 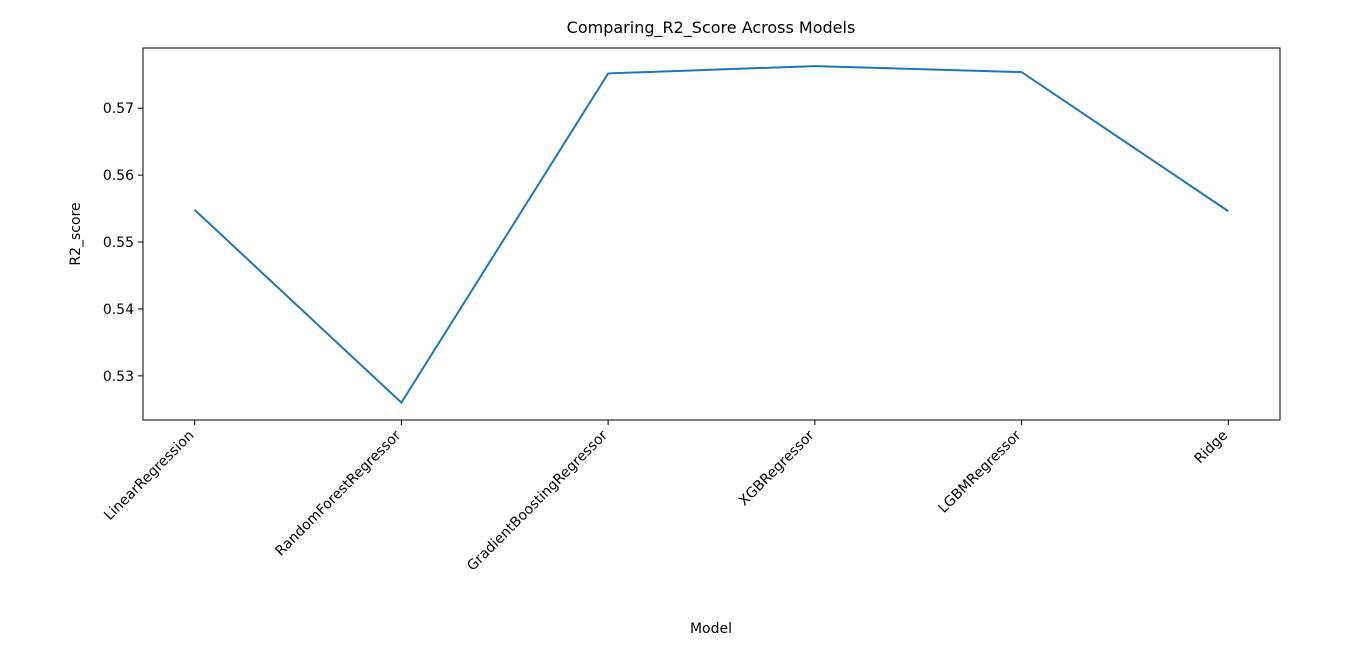 What do you see at coordinates (118, 243) in the screenshot?
I see `y-tick-label: 0.55` at bounding box center [118, 243].